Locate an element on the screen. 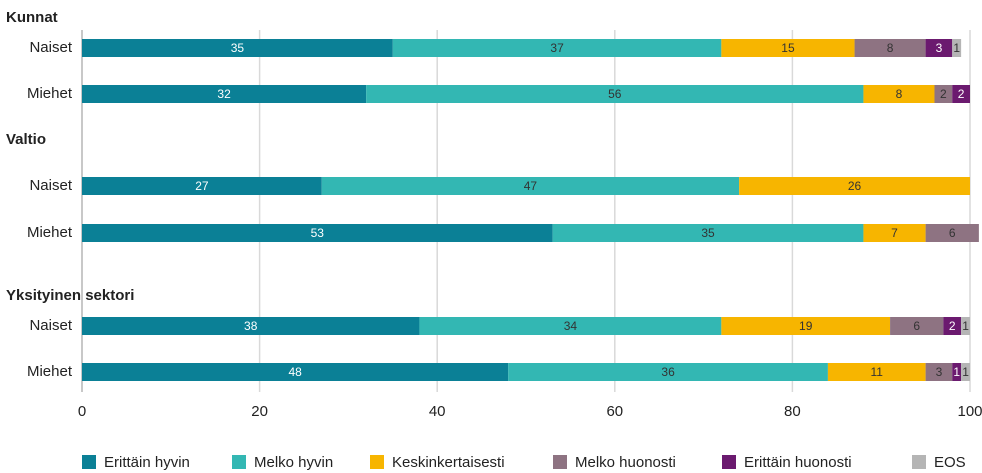  x-tick-label: 100 is located at coordinates (969, 411).